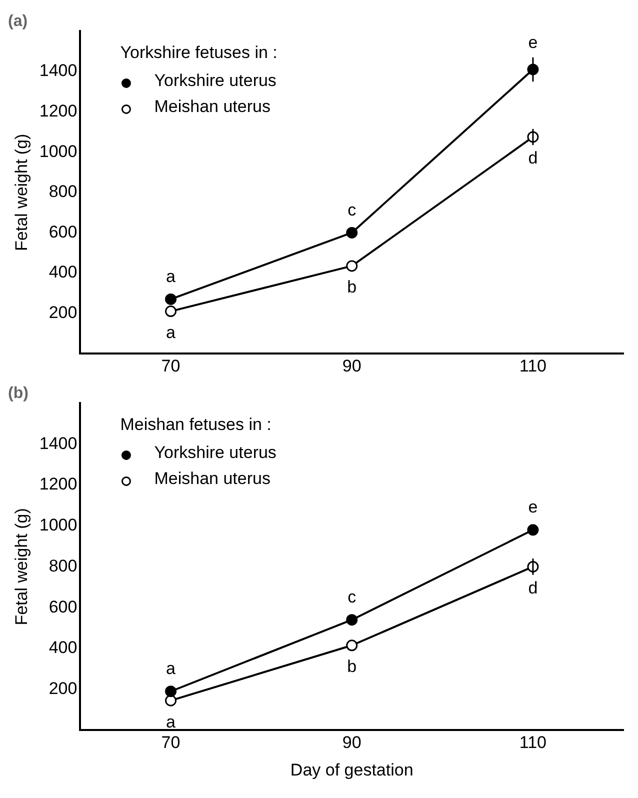 This screenshot has height=798, width=638. What do you see at coordinates (18, 21) in the screenshot?
I see `chart-title: (a)` at bounding box center [18, 21].